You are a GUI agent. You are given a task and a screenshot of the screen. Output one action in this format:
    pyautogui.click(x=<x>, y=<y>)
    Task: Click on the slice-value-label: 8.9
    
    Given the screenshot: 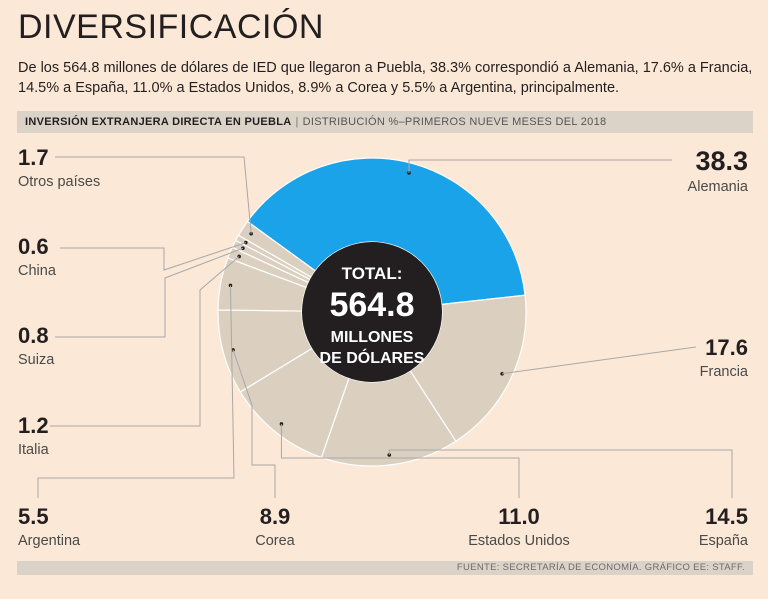 What is the action you would take?
    pyautogui.click(x=275, y=516)
    